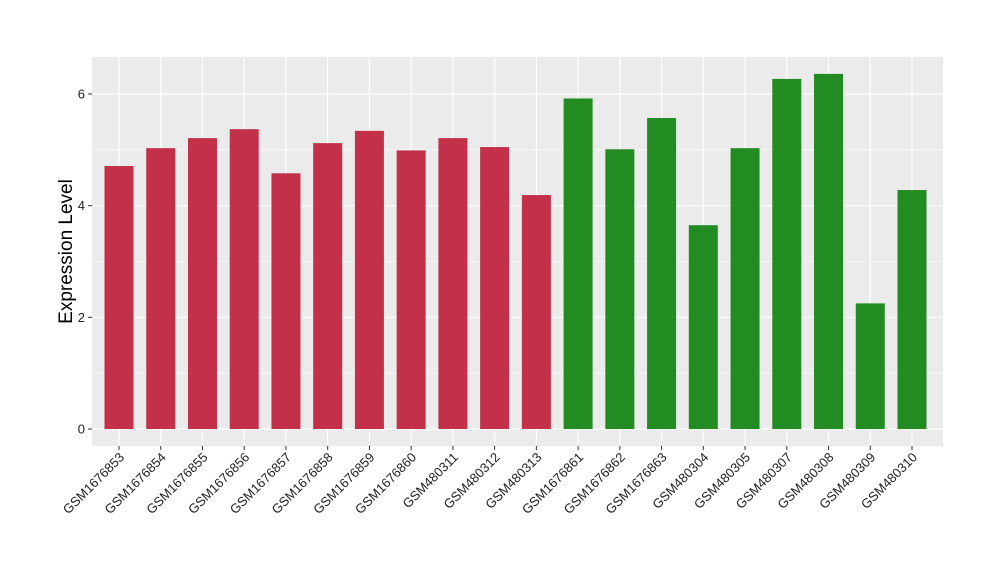 The height and width of the screenshot is (580, 1000). Describe the element at coordinates (81, 94) in the screenshot. I see `y-tick-label: 6` at that location.